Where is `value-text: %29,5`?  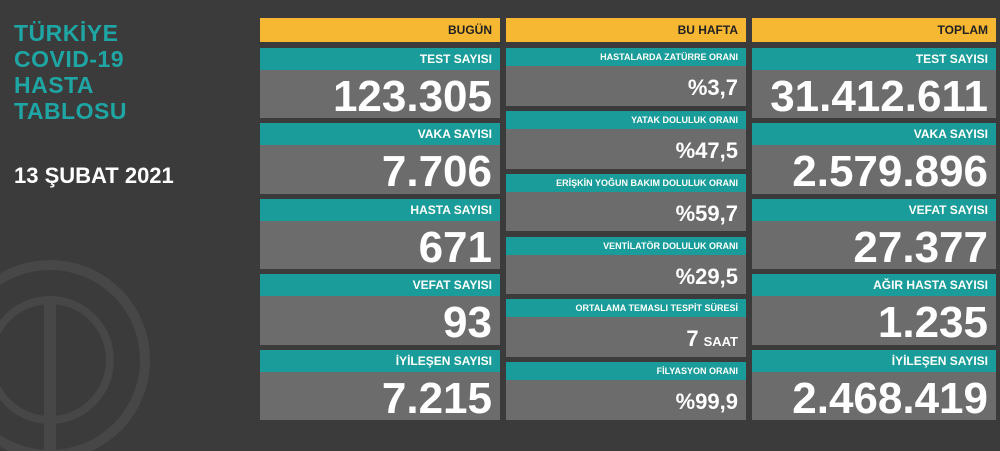
value-text: %29,5 is located at coordinates (706, 276).